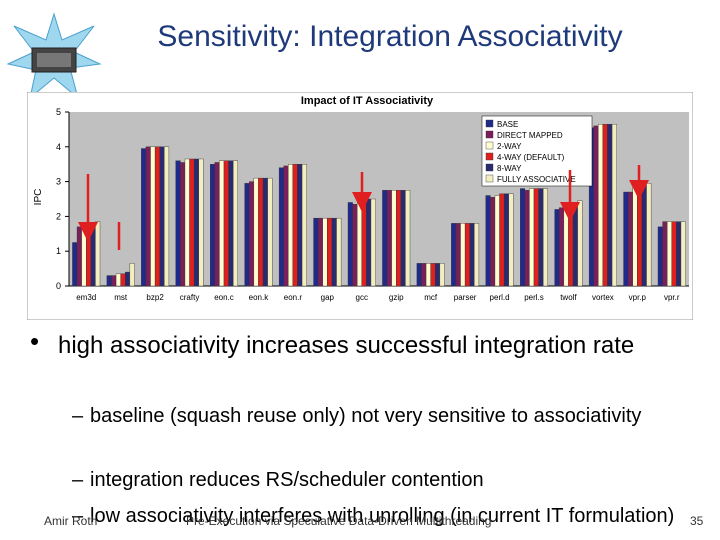 Image resolution: width=720 pixels, height=540 pixels. Describe the element at coordinates (568, 297) in the screenshot. I see `x-tick-label: twolf` at that location.